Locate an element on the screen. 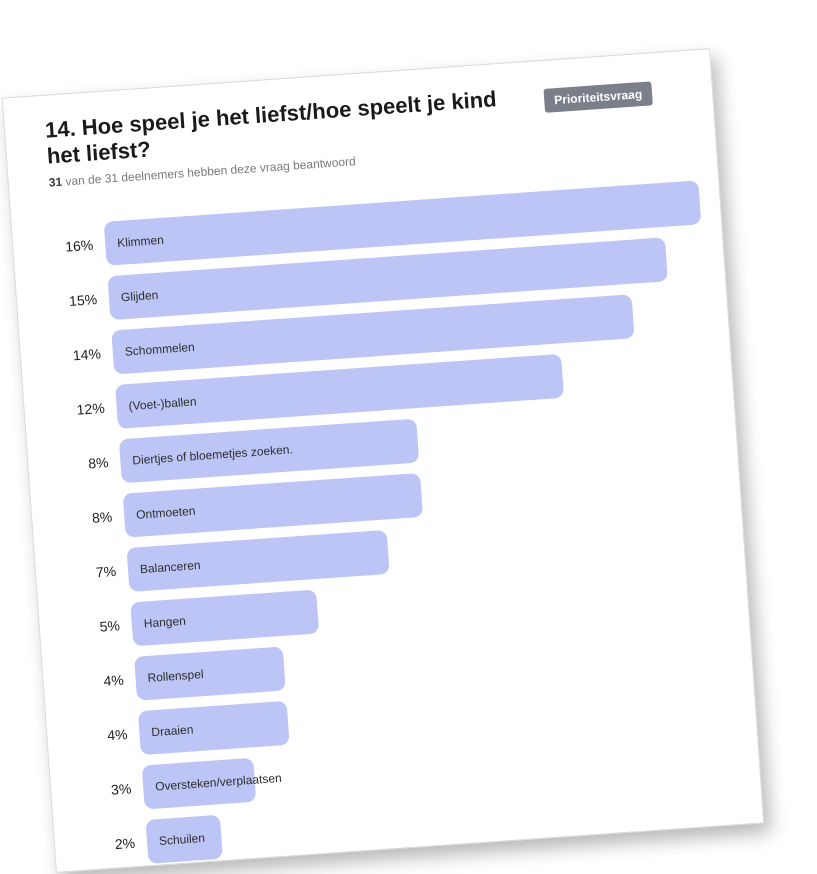  bar-percent-11: 3% is located at coordinates (121, 788).